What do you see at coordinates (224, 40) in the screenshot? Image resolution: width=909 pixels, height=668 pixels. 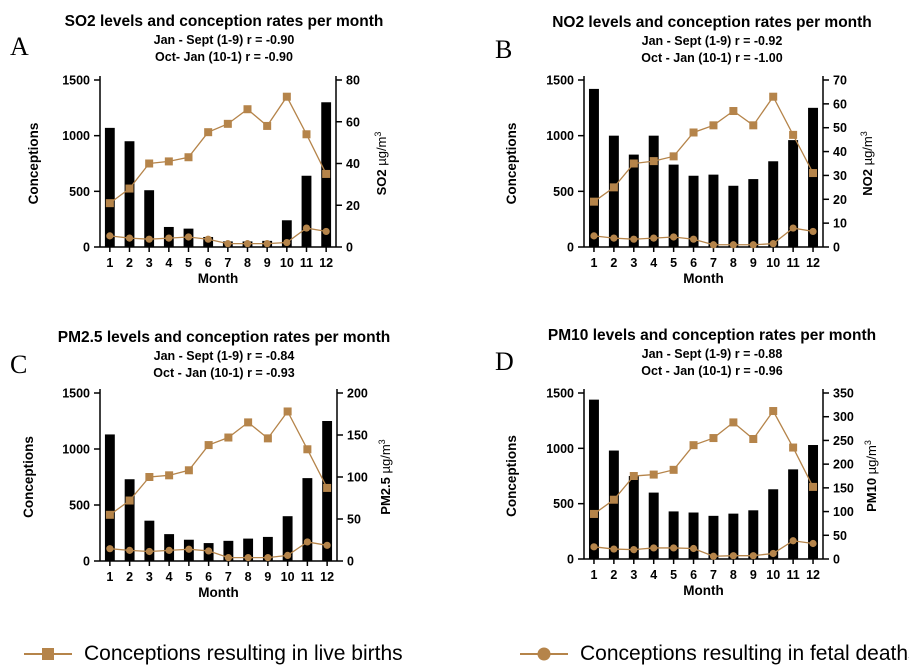 I see `chart-subtitle-1: Jan - Sept (1-9) r = -0.90` at bounding box center [224, 40].